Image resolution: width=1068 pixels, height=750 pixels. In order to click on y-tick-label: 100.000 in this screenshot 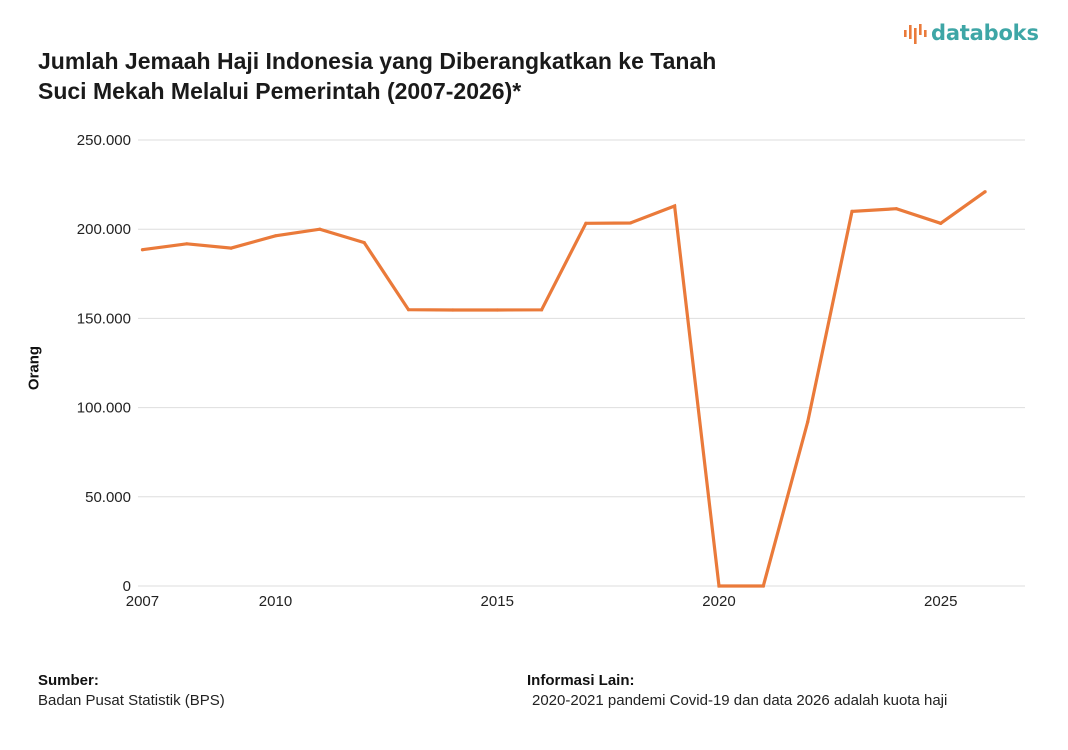, I will do `click(104, 408)`.